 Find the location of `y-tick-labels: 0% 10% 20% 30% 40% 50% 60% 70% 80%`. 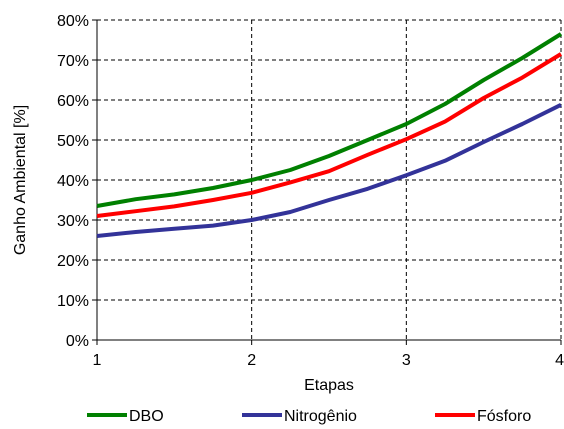

y-tick-labels: 0% 10% 20% 30% 40% 50% 60% 70% 80% is located at coordinates (73, 181).